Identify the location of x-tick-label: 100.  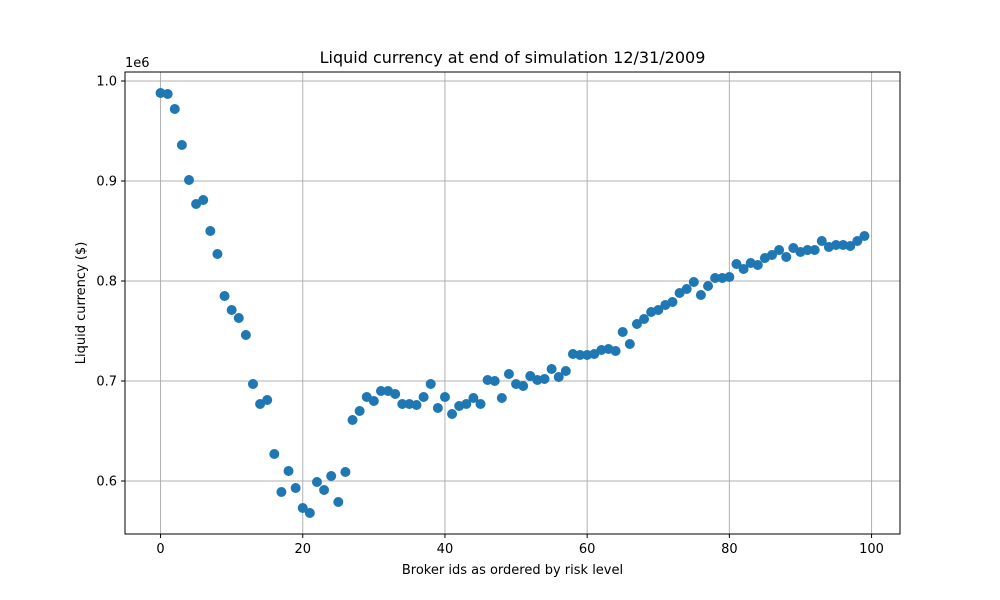
(871, 549).